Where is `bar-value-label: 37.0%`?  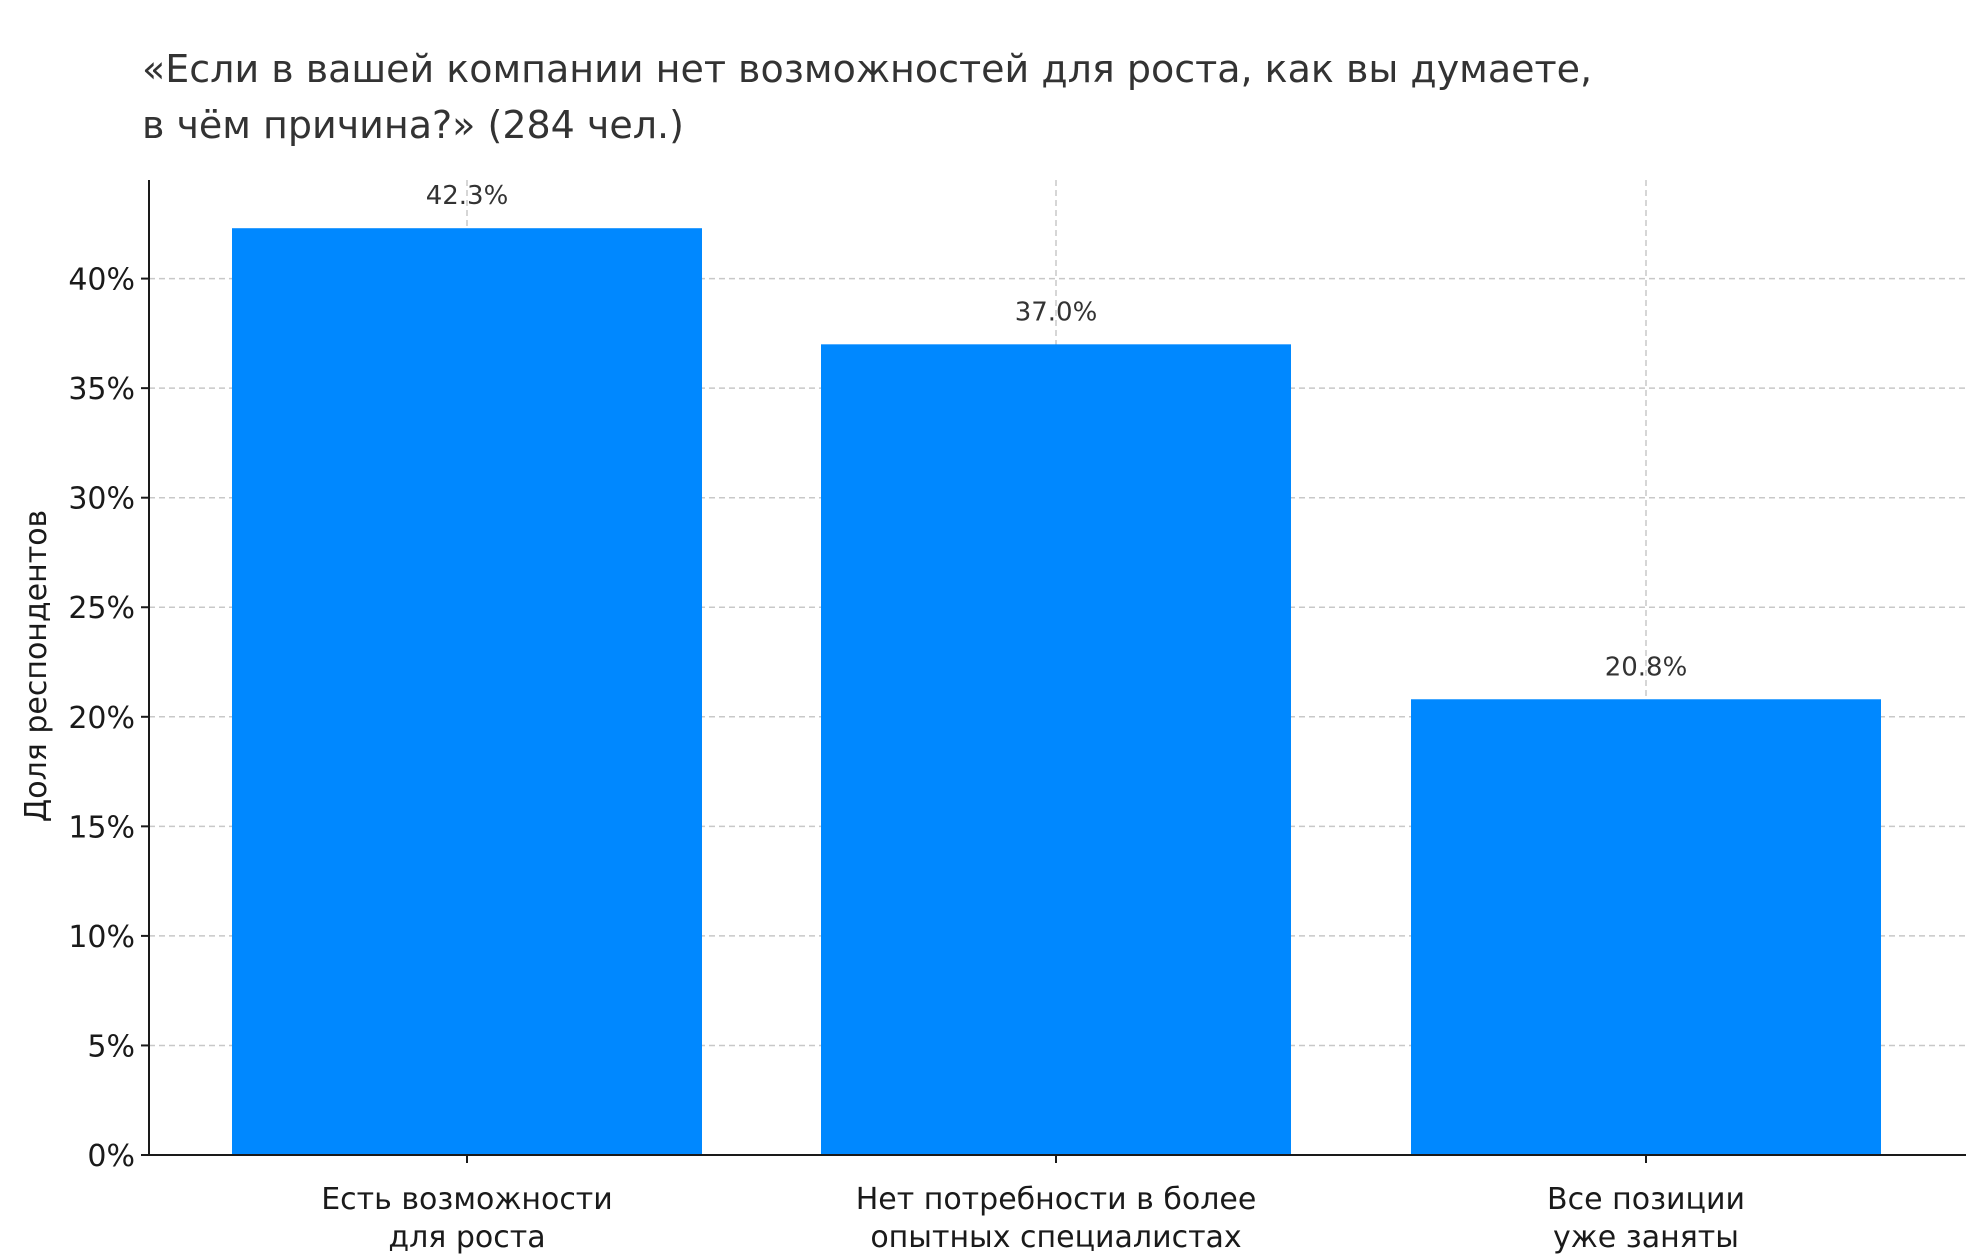
bar-value-label: 37.0% is located at coordinates (1056, 312).